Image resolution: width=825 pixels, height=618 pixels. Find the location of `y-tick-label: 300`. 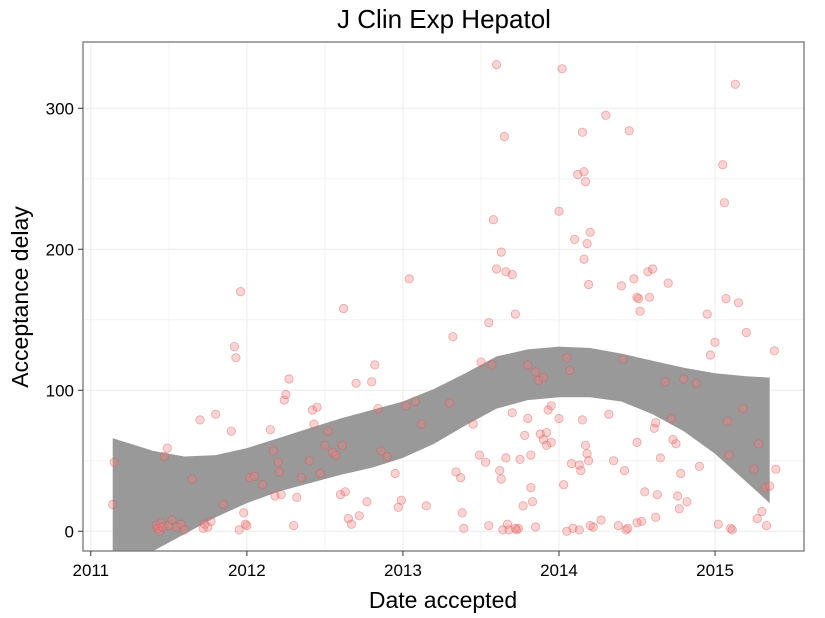

y-tick-label: 300 is located at coordinates (60, 108).